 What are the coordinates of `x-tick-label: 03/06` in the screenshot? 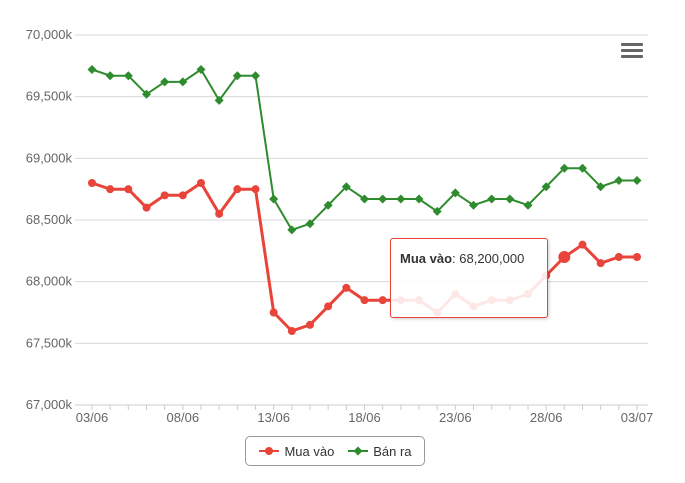 It's located at (92, 417).